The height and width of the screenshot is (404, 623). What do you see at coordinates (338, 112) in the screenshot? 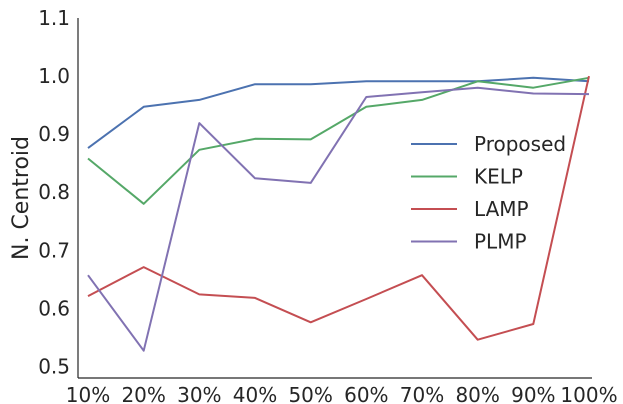
I see `series-line-proposed` at bounding box center [338, 112].